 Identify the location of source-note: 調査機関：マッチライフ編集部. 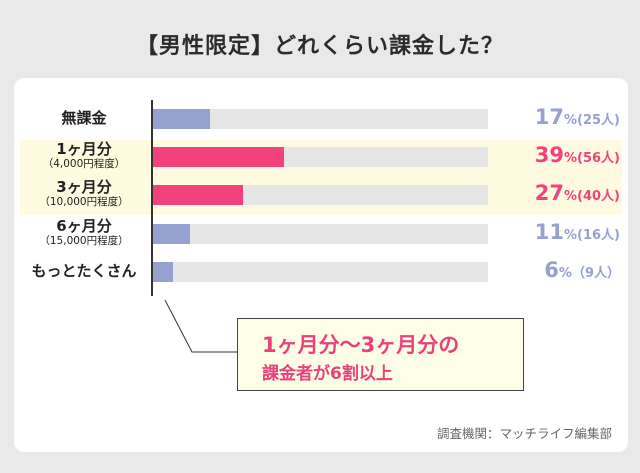
(524, 433).